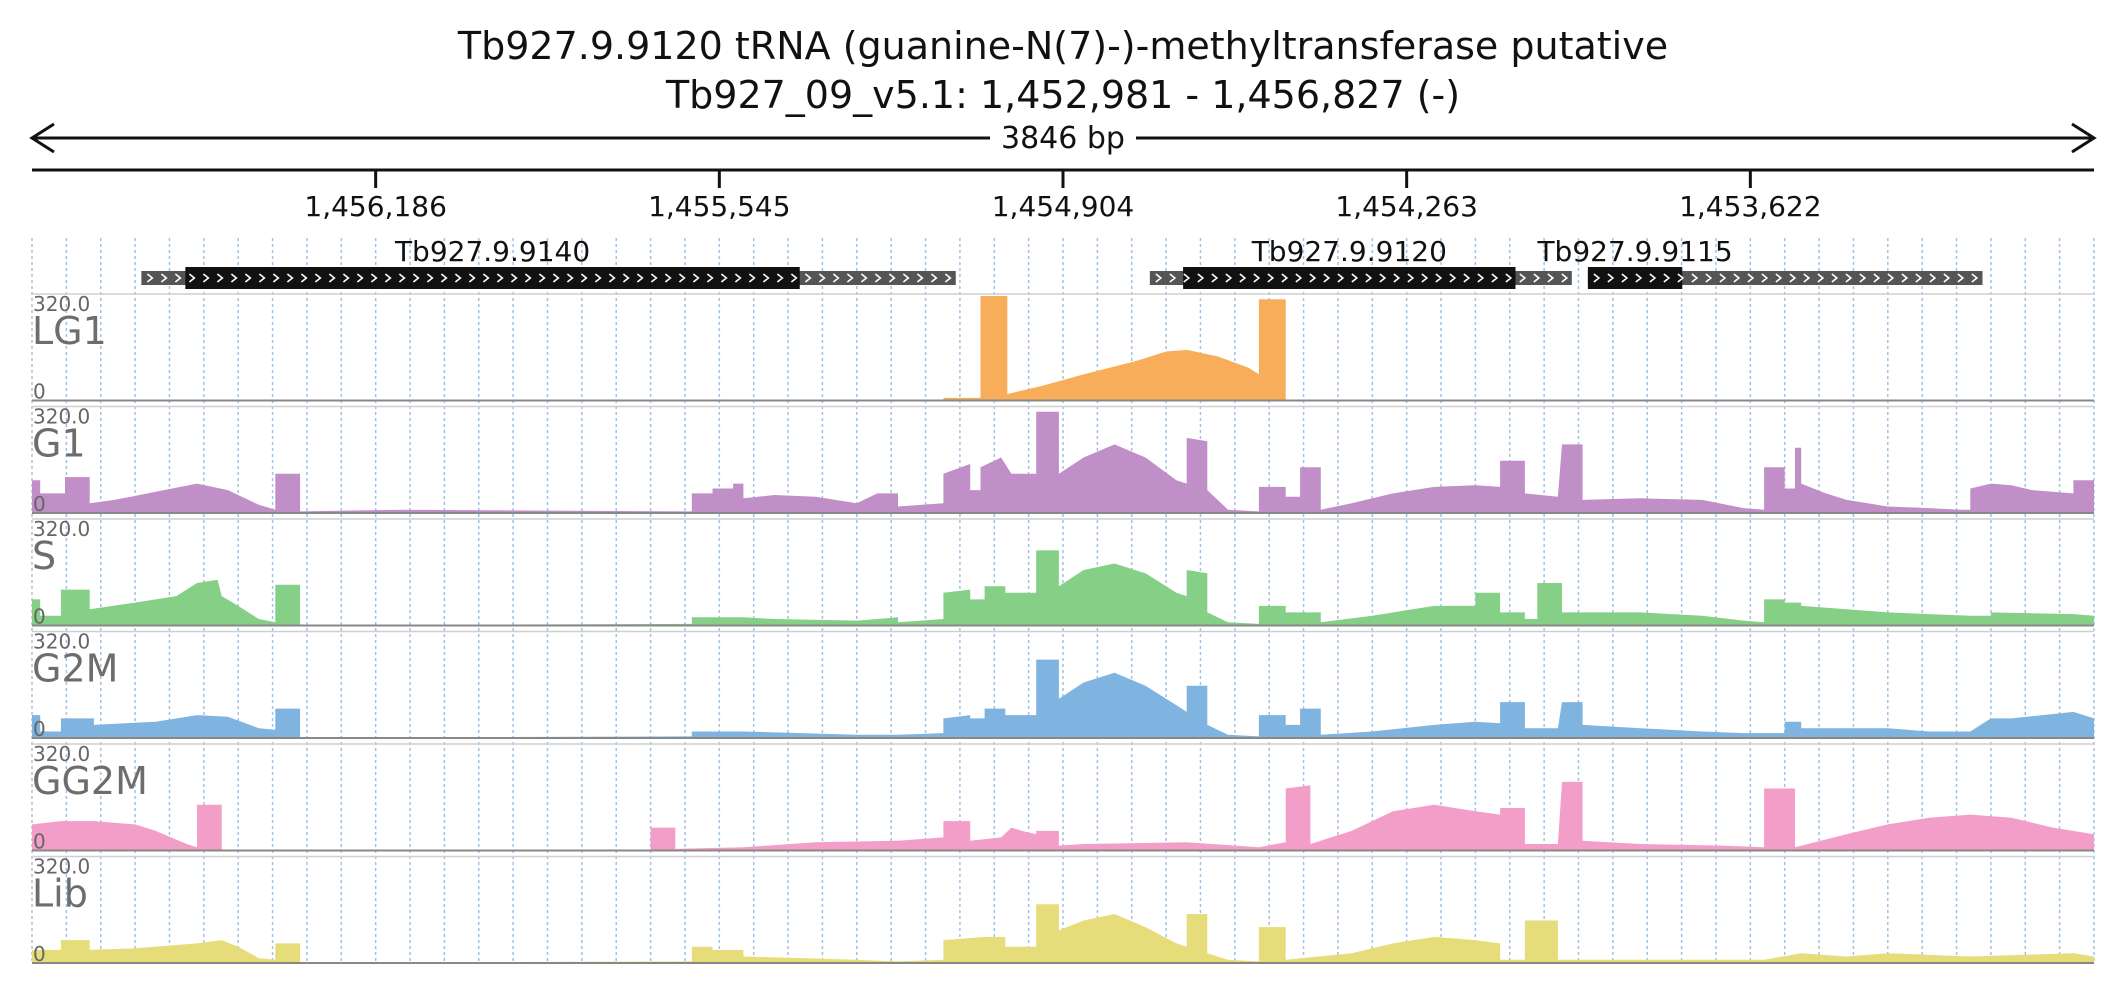 The image size is (2126, 1000). I want to click on gene-feature: Tb927.9.9120, so click(1361, 262).